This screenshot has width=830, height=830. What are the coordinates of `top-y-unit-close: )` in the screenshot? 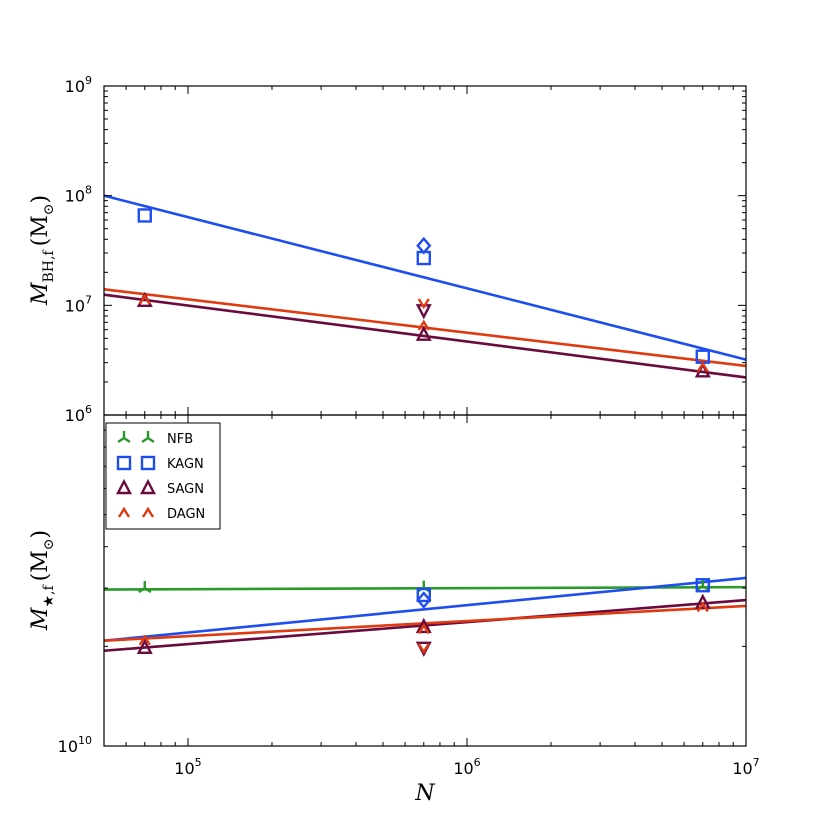 It's located at (40, 199).